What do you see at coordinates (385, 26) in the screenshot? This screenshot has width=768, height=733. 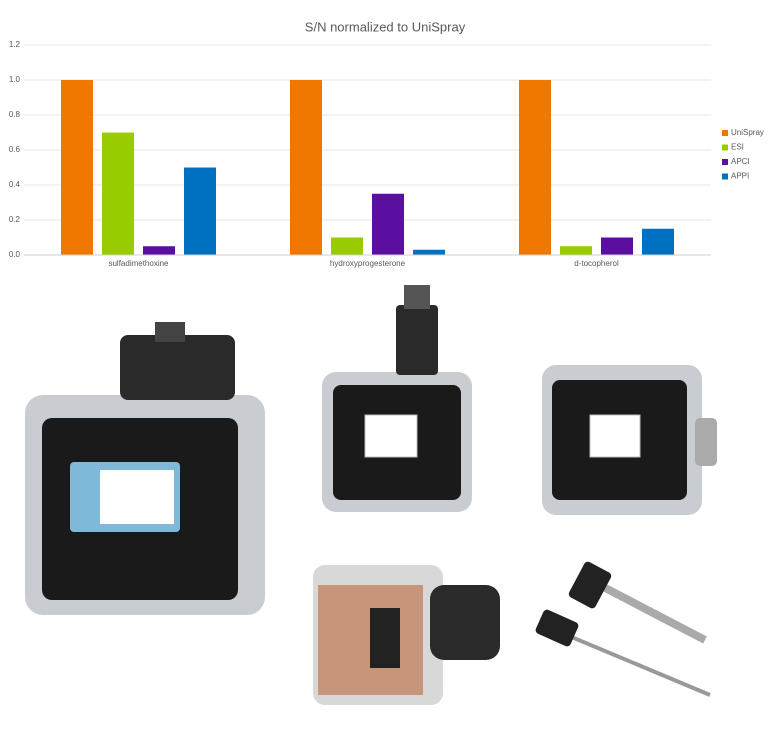 I see `chart-title: S/N normalized to UniSpray` at bounding box center [385, 26].